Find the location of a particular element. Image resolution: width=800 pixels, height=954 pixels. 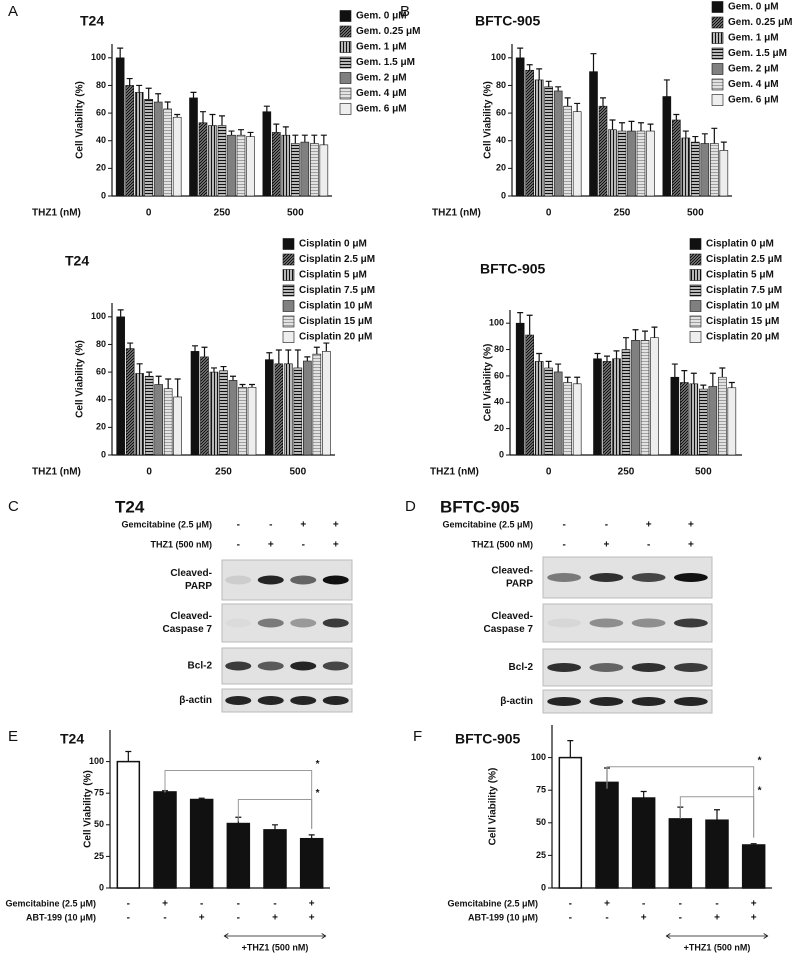

x-tick-label: 250 is located at coordinates (626, 472).